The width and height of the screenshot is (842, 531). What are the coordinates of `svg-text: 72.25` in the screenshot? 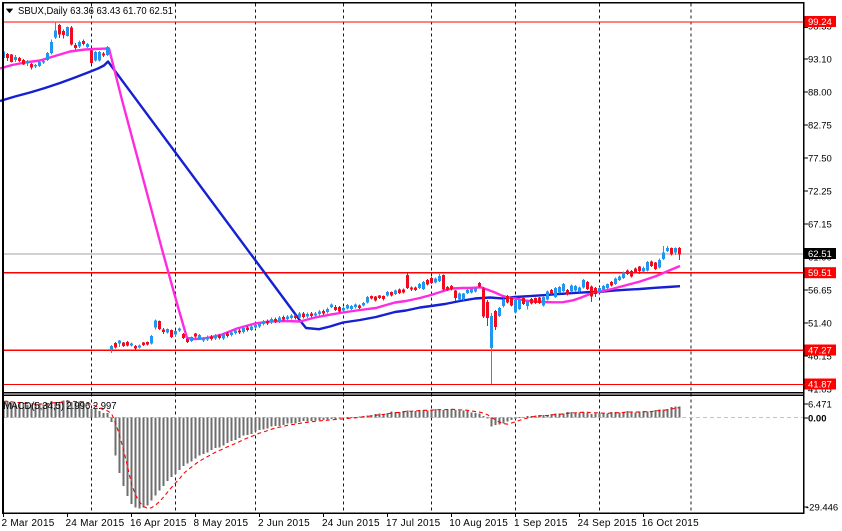 It's located at (820, 191).